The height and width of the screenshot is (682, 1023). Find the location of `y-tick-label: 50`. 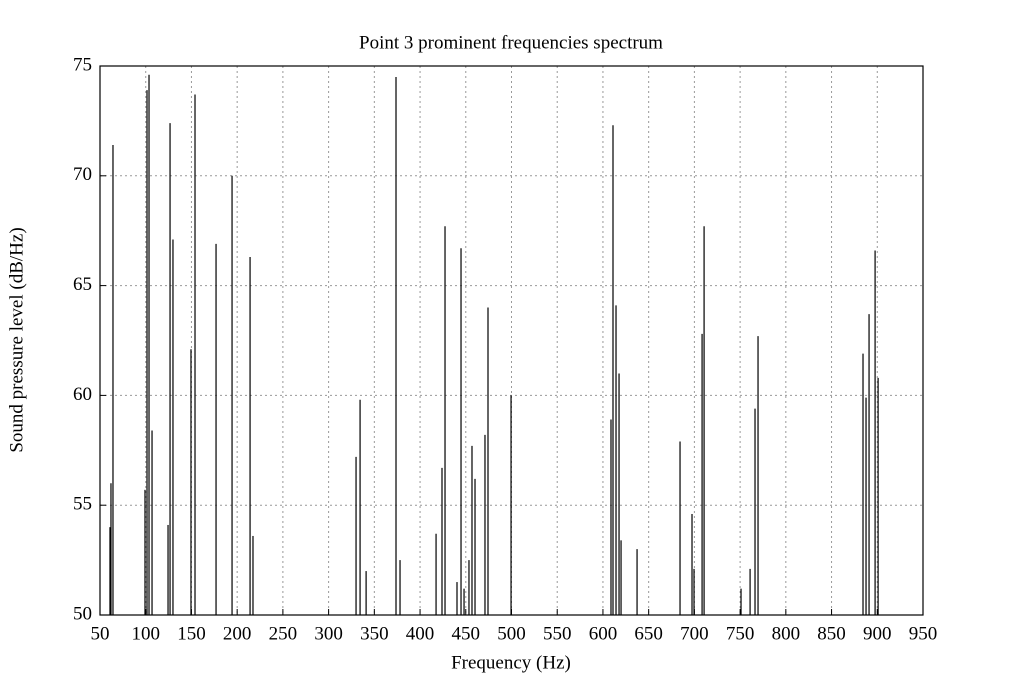

y-tick-label: 50 is located at coordinates (82, 613).